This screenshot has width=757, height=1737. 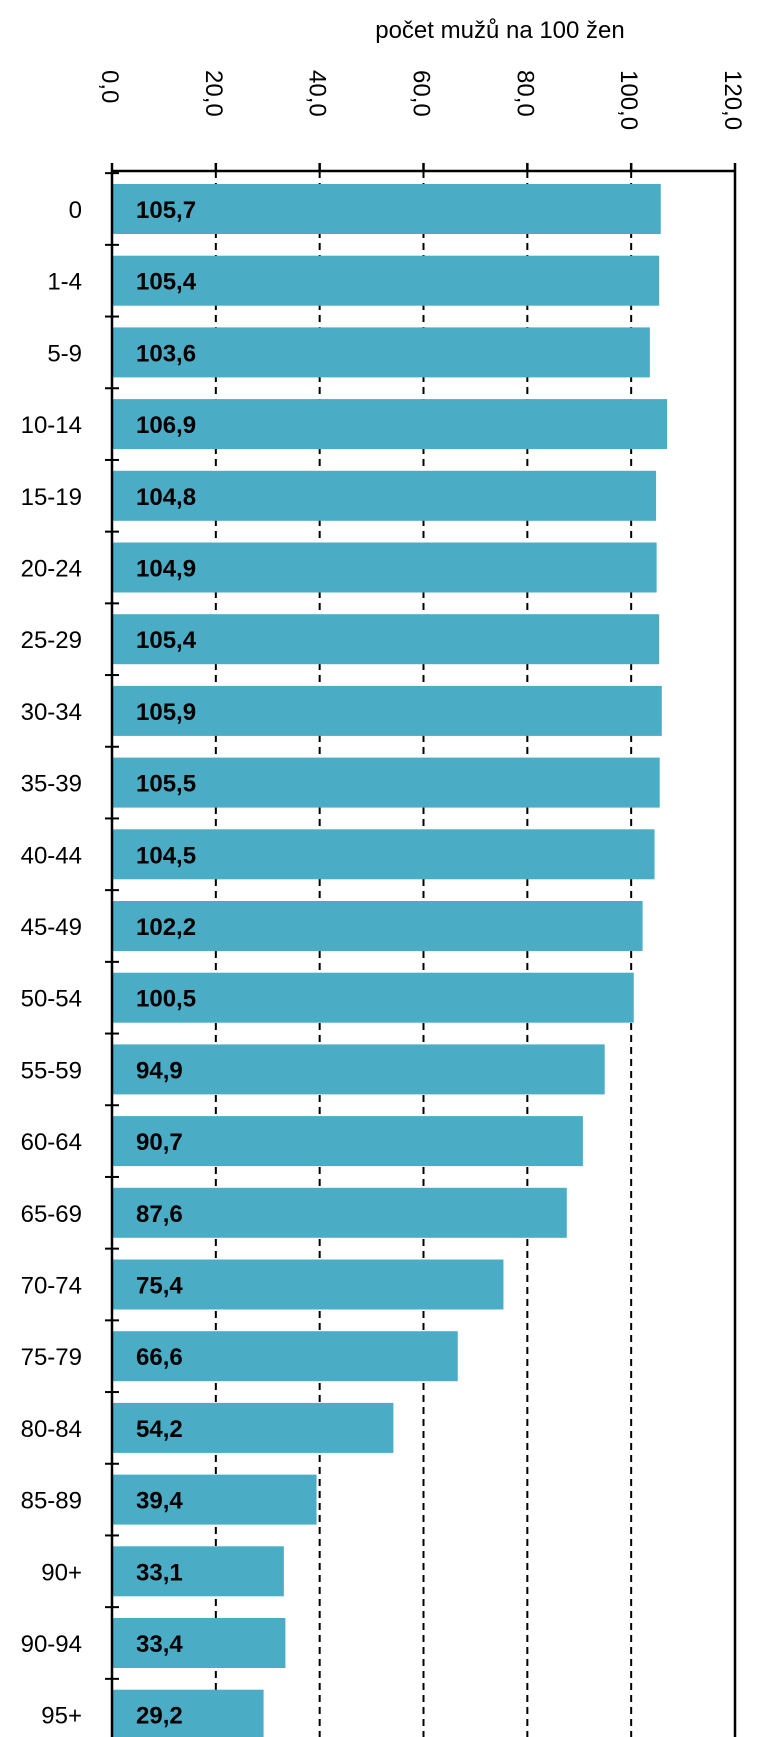 I want to click on data-label-80-84: 54,2, so click(x=159, y=1429).